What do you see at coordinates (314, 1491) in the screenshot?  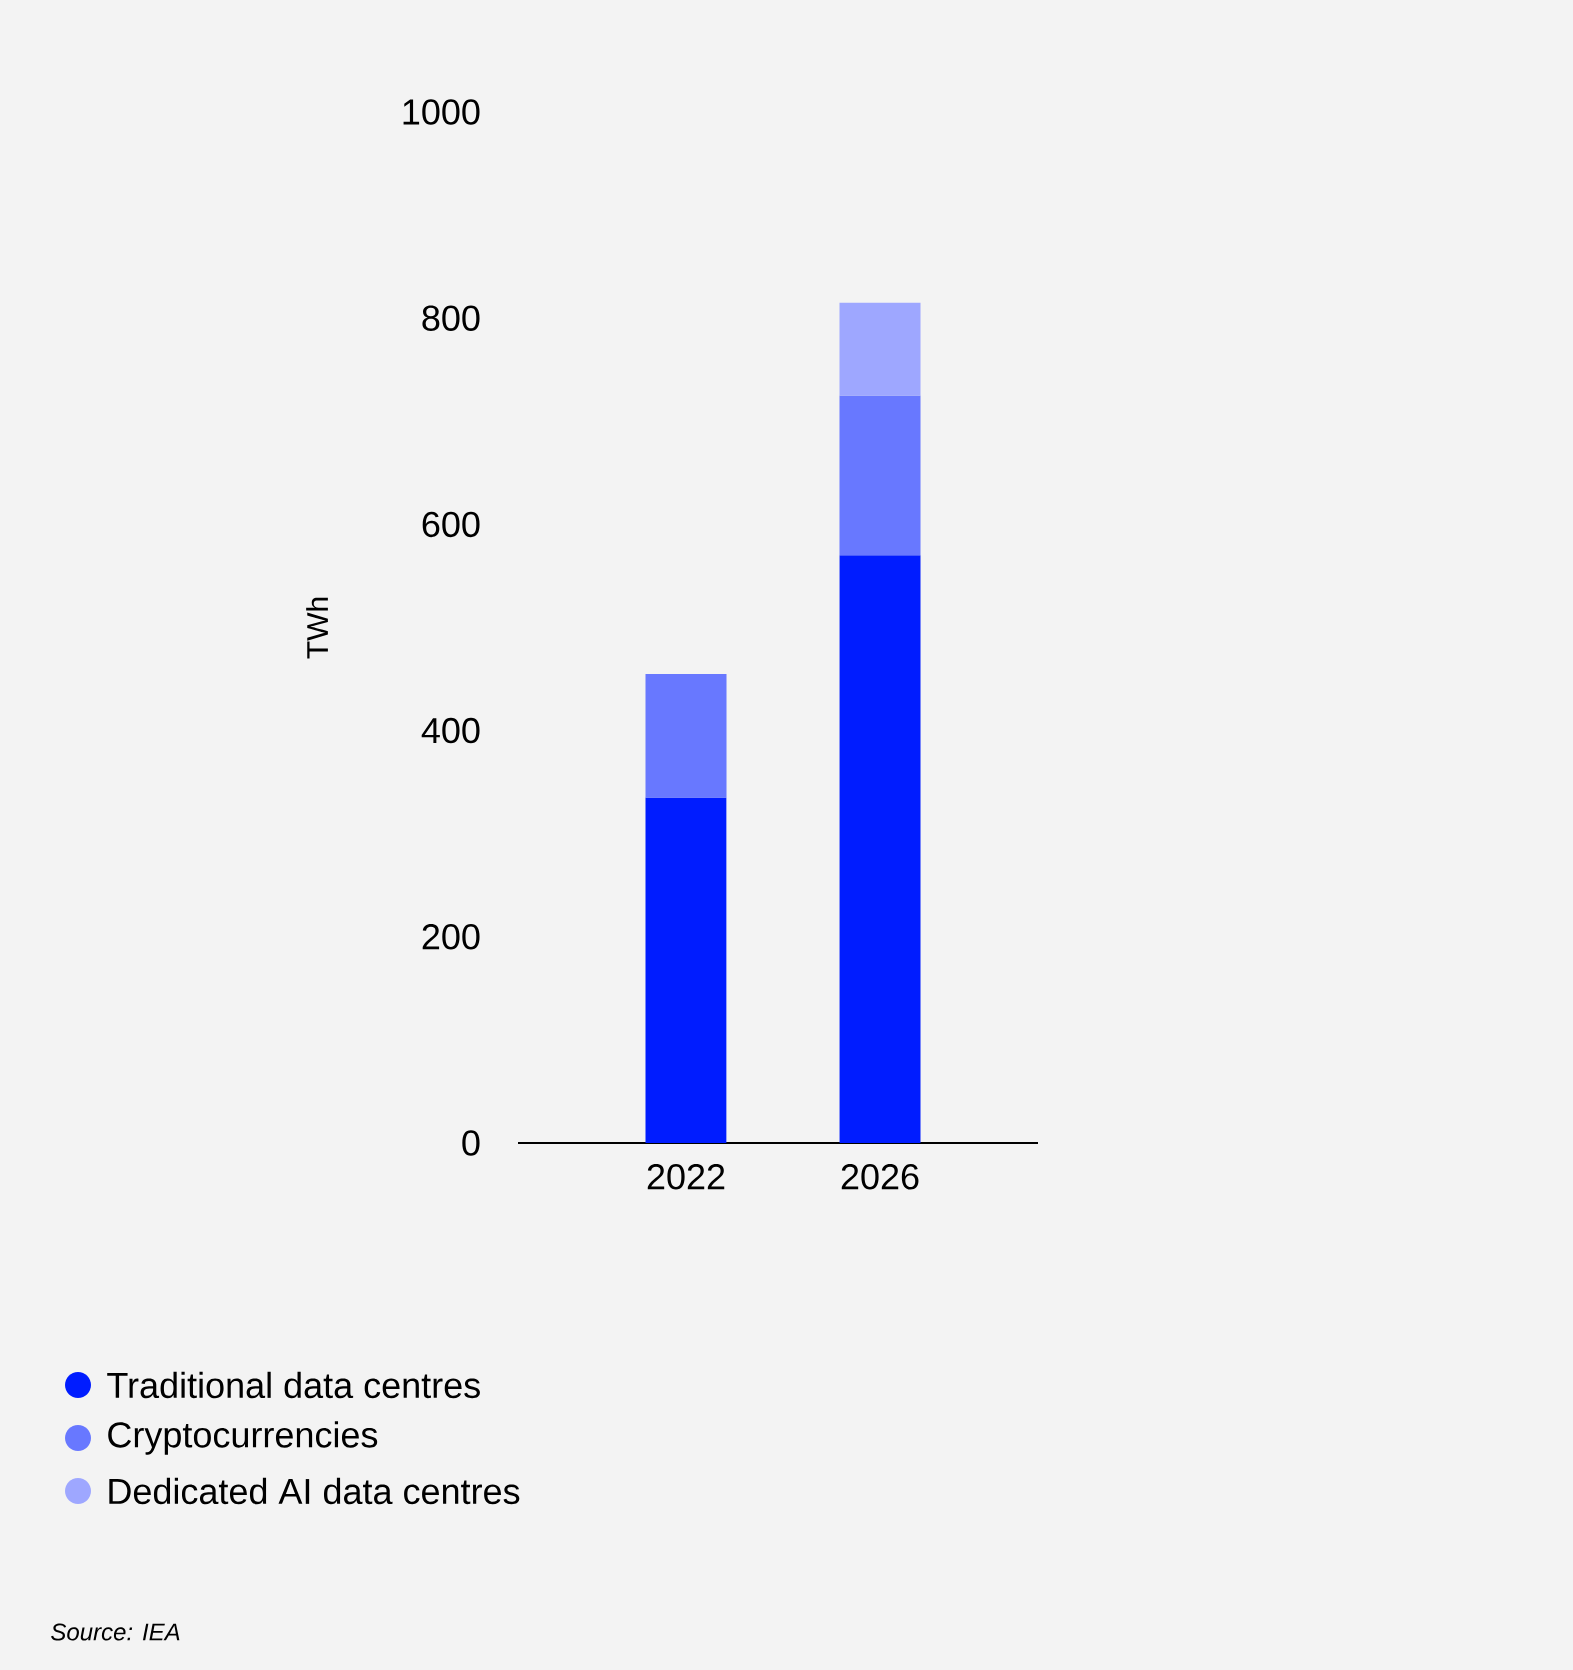 I see `legend-label: Dedicated AI data centres` at bounding box center [314, 1491].